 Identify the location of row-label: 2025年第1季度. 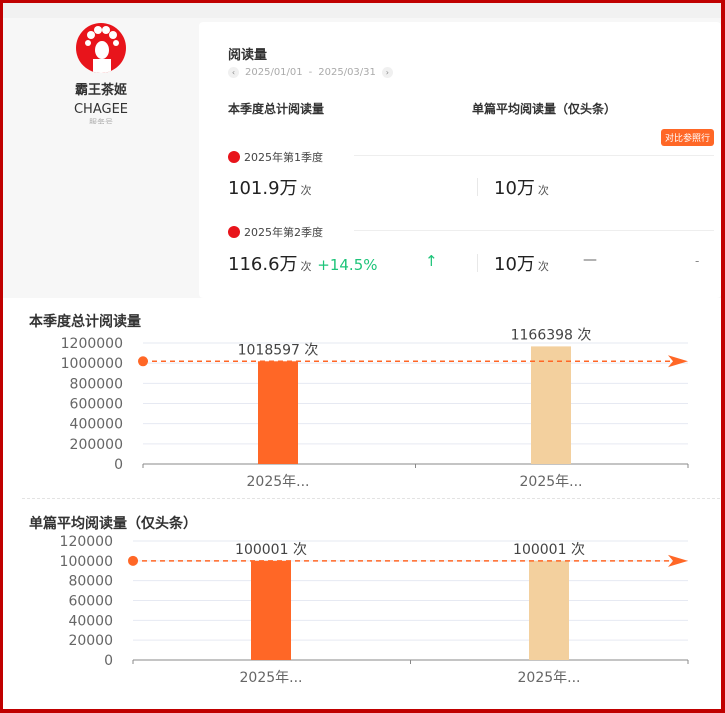
(275, 157).